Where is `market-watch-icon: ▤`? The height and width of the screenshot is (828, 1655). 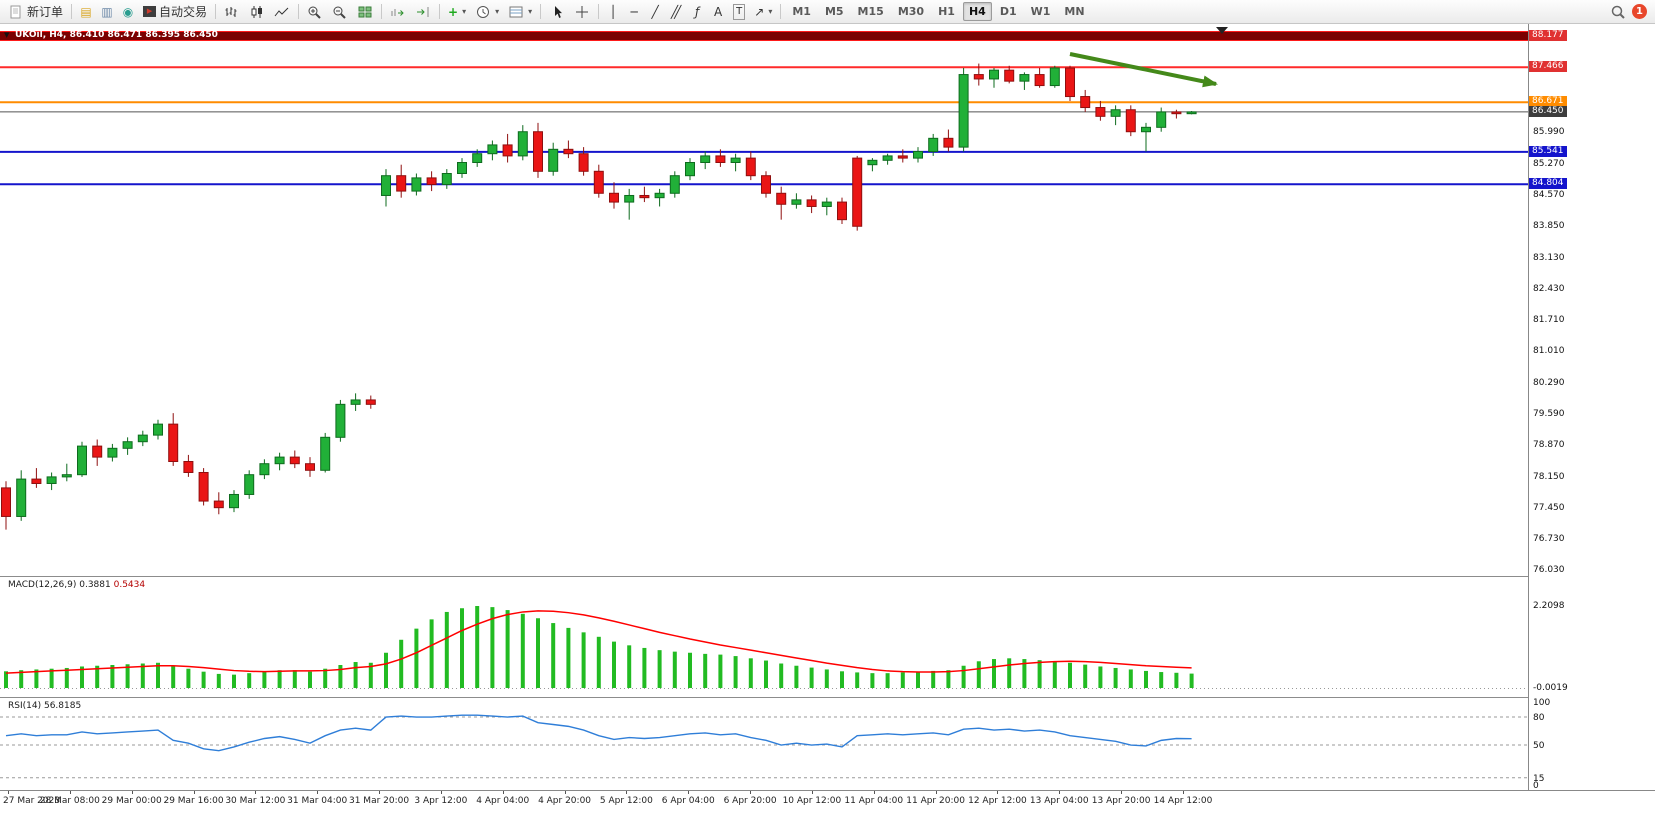
market-watch-icon: ▤ is located at coordinates (86, 11).